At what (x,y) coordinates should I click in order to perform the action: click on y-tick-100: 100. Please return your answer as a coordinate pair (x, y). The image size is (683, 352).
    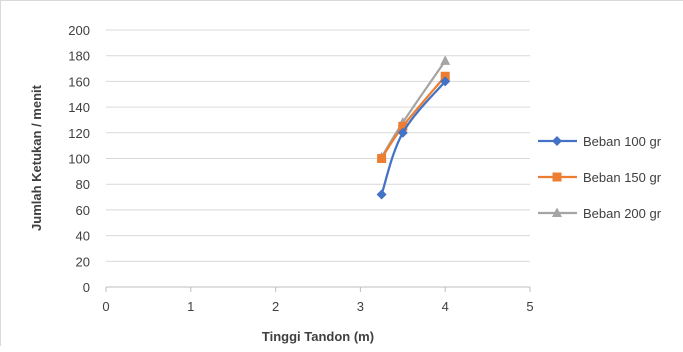
    Looking at the image, I should click on (79, 159).